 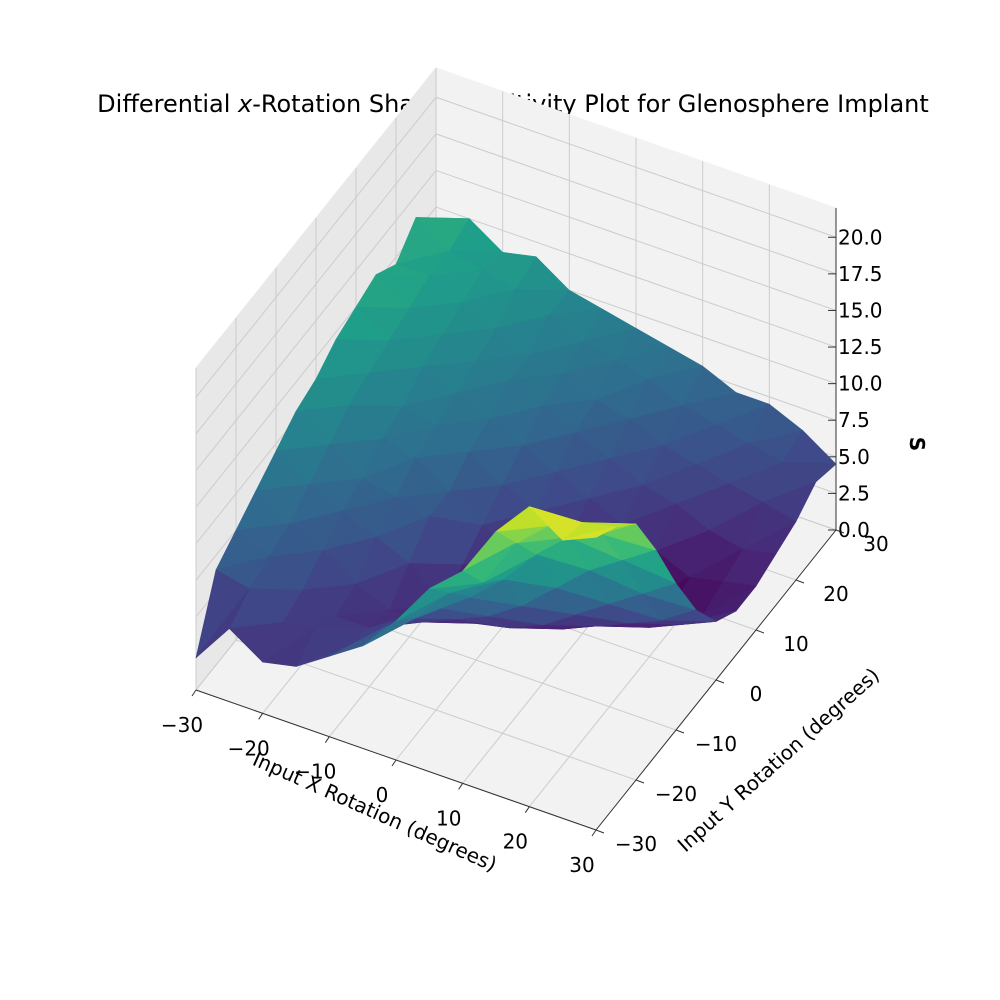 What do you see at coordinates (860, 347) in the screenshot?
I see `z-tick-label: 12.5` at bounding box center [860, 347].